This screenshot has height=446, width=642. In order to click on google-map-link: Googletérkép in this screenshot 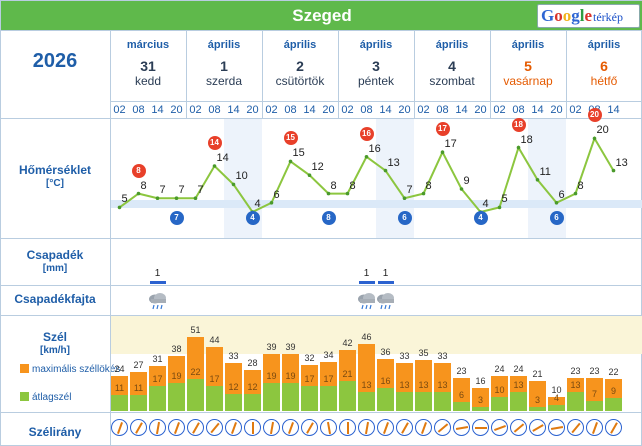, I will do `click(588, 16)`.